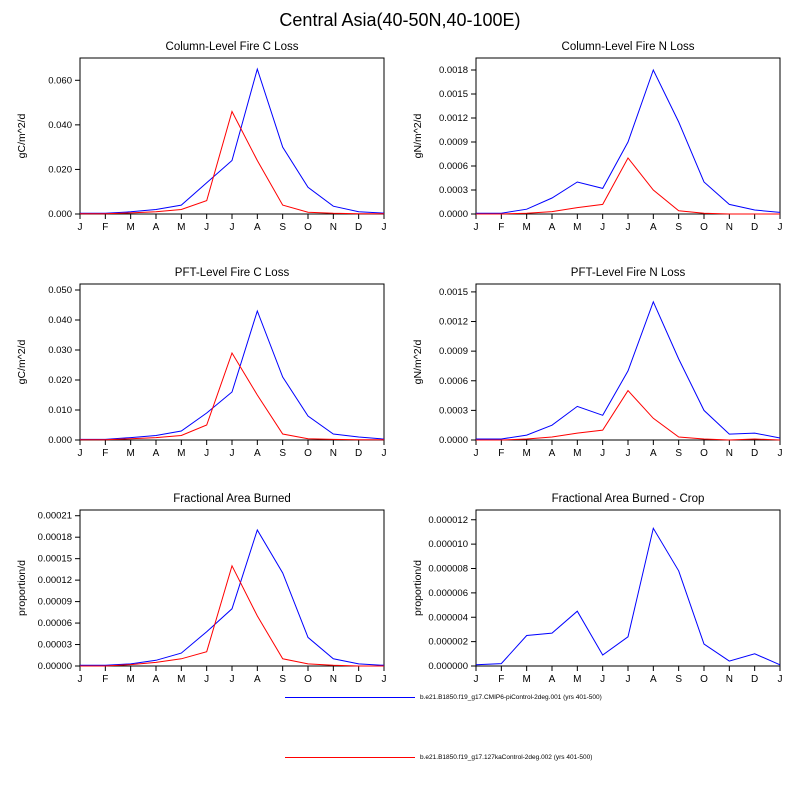 The width and height of the screenshot is (800, 800). Describe the element at coordinates (55, 623) in the screenshot. I see `y-tick-label: 0.00006` at that location.